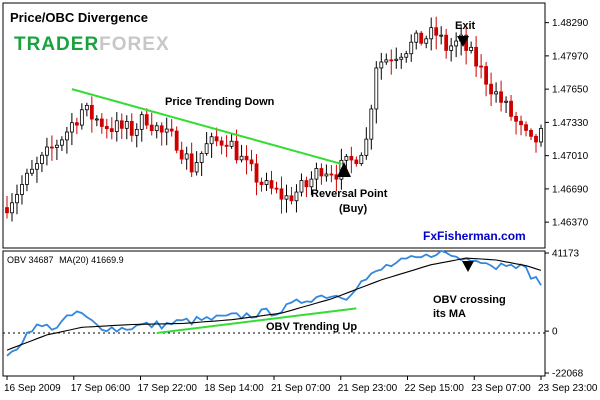 This screenshot has height=400, width=600. I want to click on annotation-its-ma: its MA, so click(449, 314).